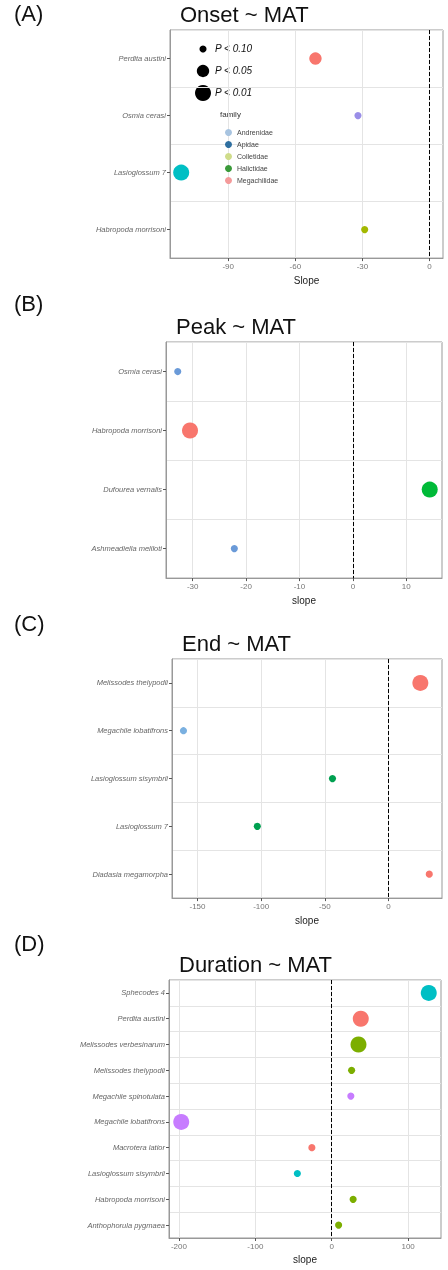 Image resolution: width=448 pixels, height=1270 pixels. What do you see at coordinates (29, 303) in the screenshot?
I see `text: (B)` at bounding box center [29, 303].